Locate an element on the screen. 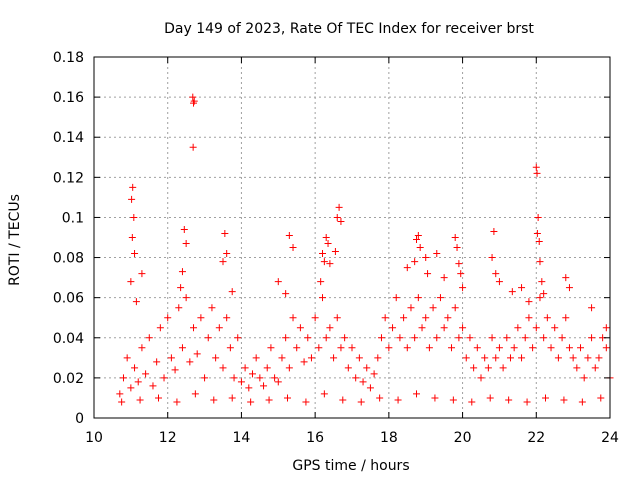 This screenshot has height=484, width=640. x-tick-label: 12 is located at coordinates (168, 438).